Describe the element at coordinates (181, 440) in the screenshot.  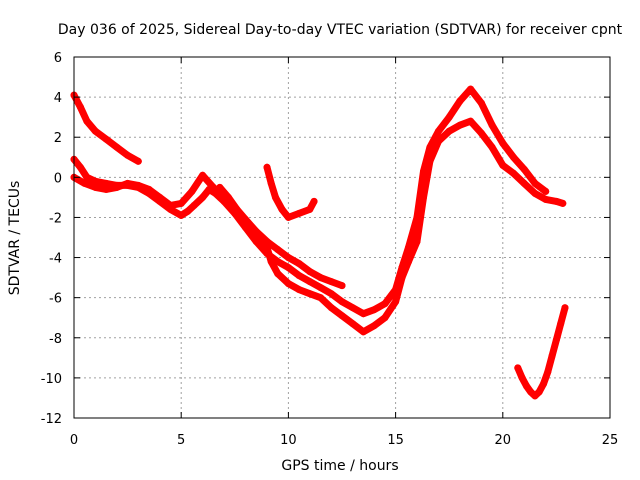
I see `x-tick-label: 5` at that location.